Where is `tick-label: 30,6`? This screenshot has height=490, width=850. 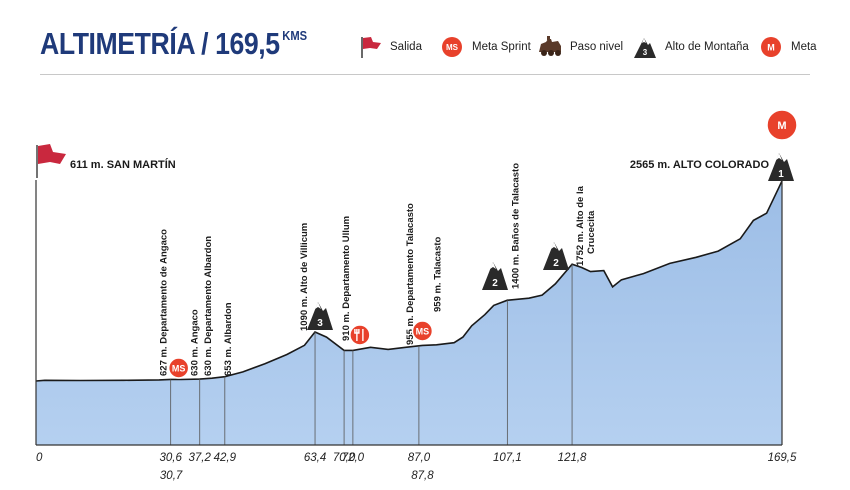
tick-label: 30,6 is located at coordinates (170, 458).